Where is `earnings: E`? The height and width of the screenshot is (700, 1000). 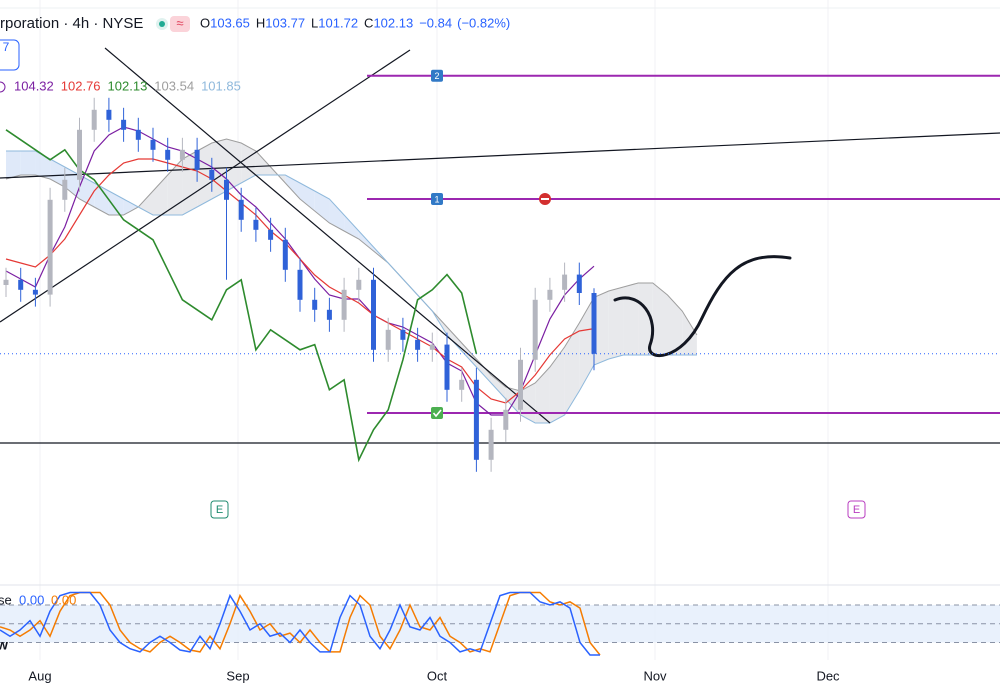 earnings: E is located at coordinates (856, 510).